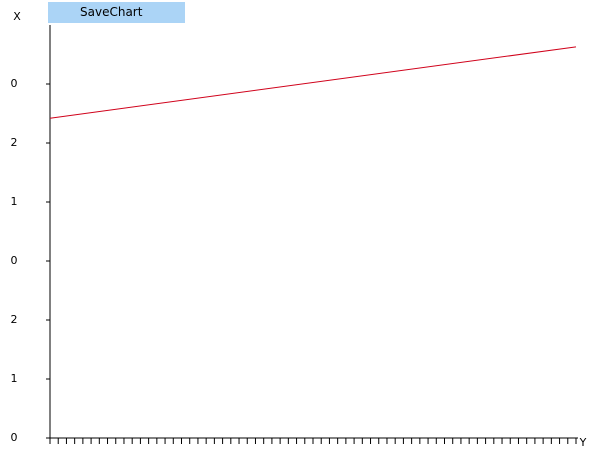 This screenshot has width=600, height=460. Describe the element at coordinates (313, 82) in the screenshot. I see `data-line` at that location.